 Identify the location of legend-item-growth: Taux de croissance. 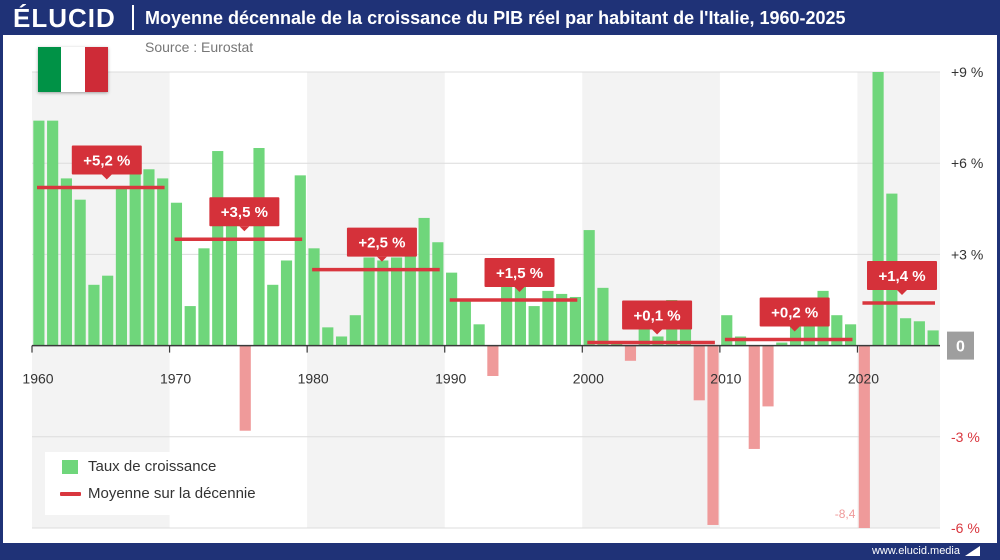
(138, 467).